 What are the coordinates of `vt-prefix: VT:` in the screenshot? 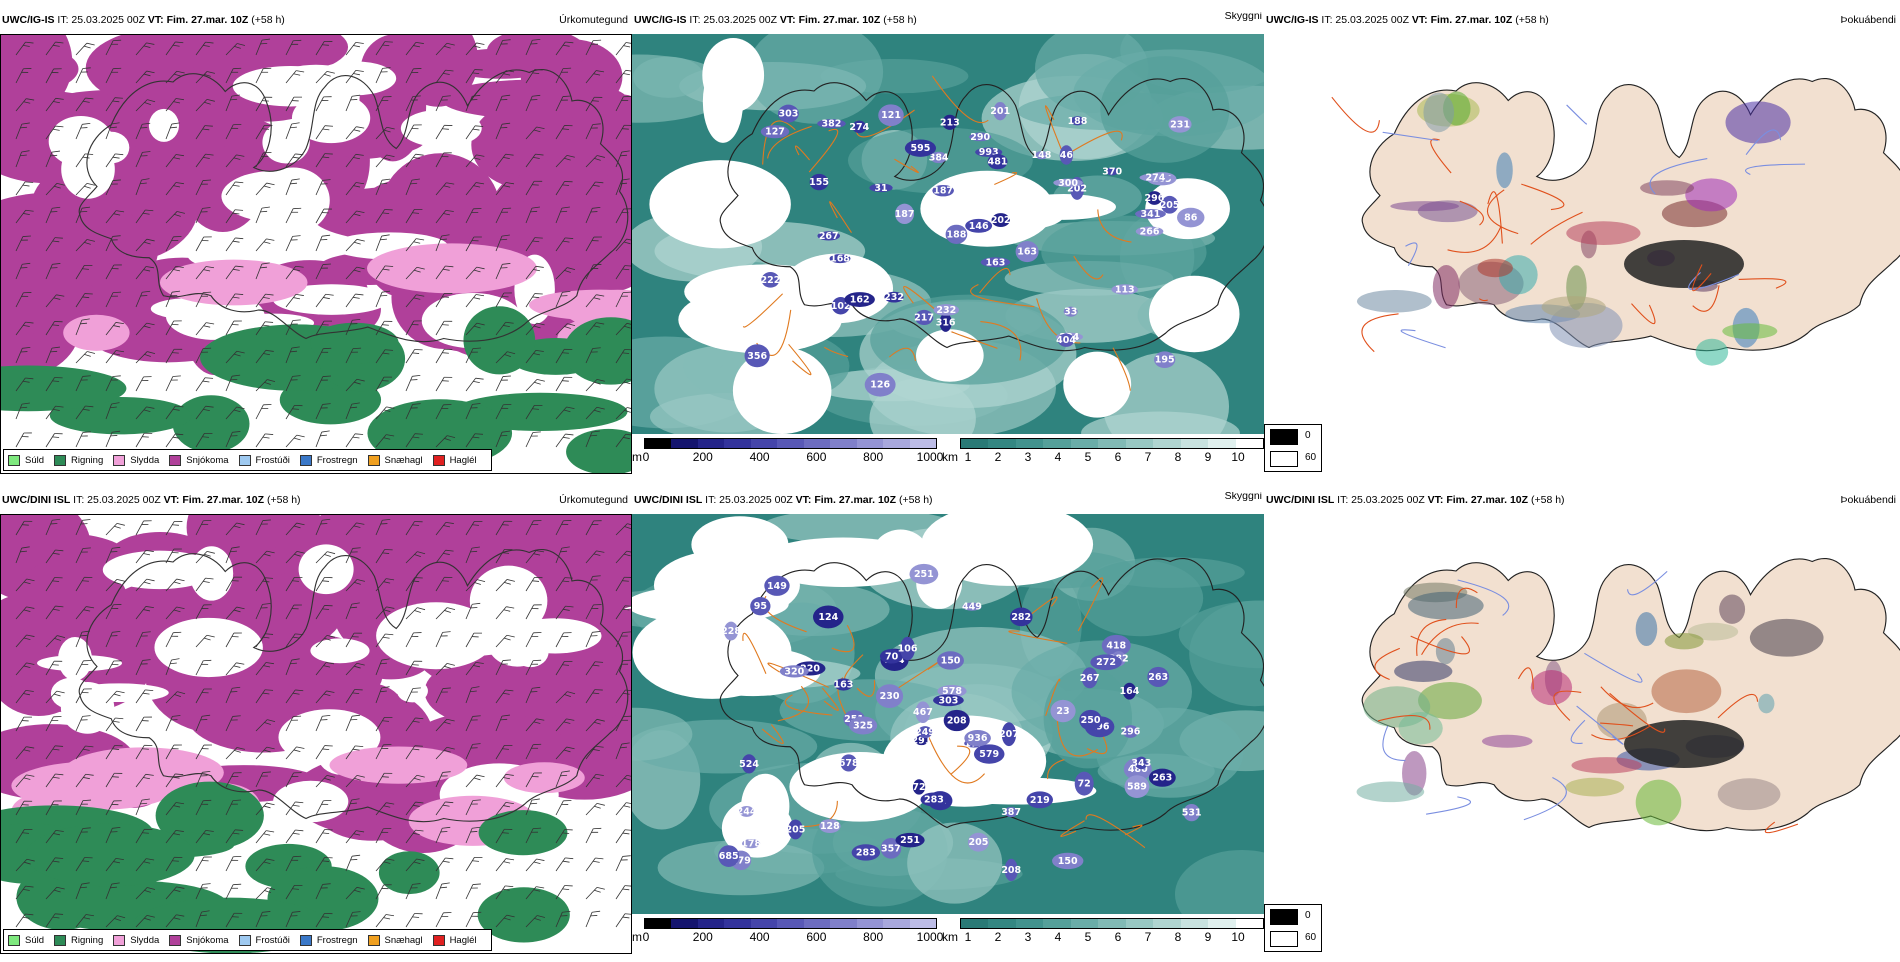 It's located at (787, 20).